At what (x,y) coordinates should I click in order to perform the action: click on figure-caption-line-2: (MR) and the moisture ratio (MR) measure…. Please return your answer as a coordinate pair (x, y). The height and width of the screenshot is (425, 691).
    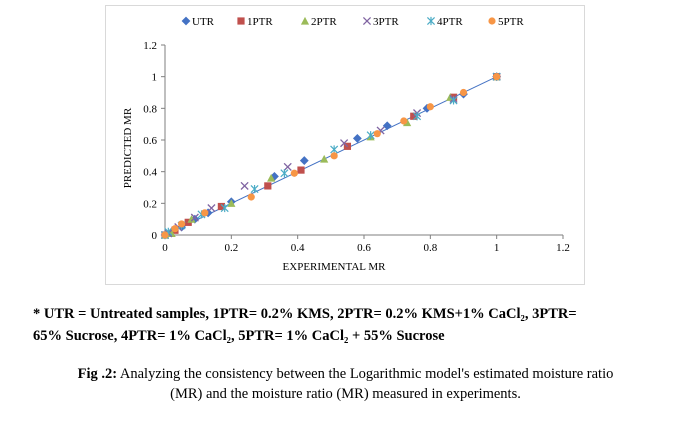
    Looking at the image, I should click on (345, 394).